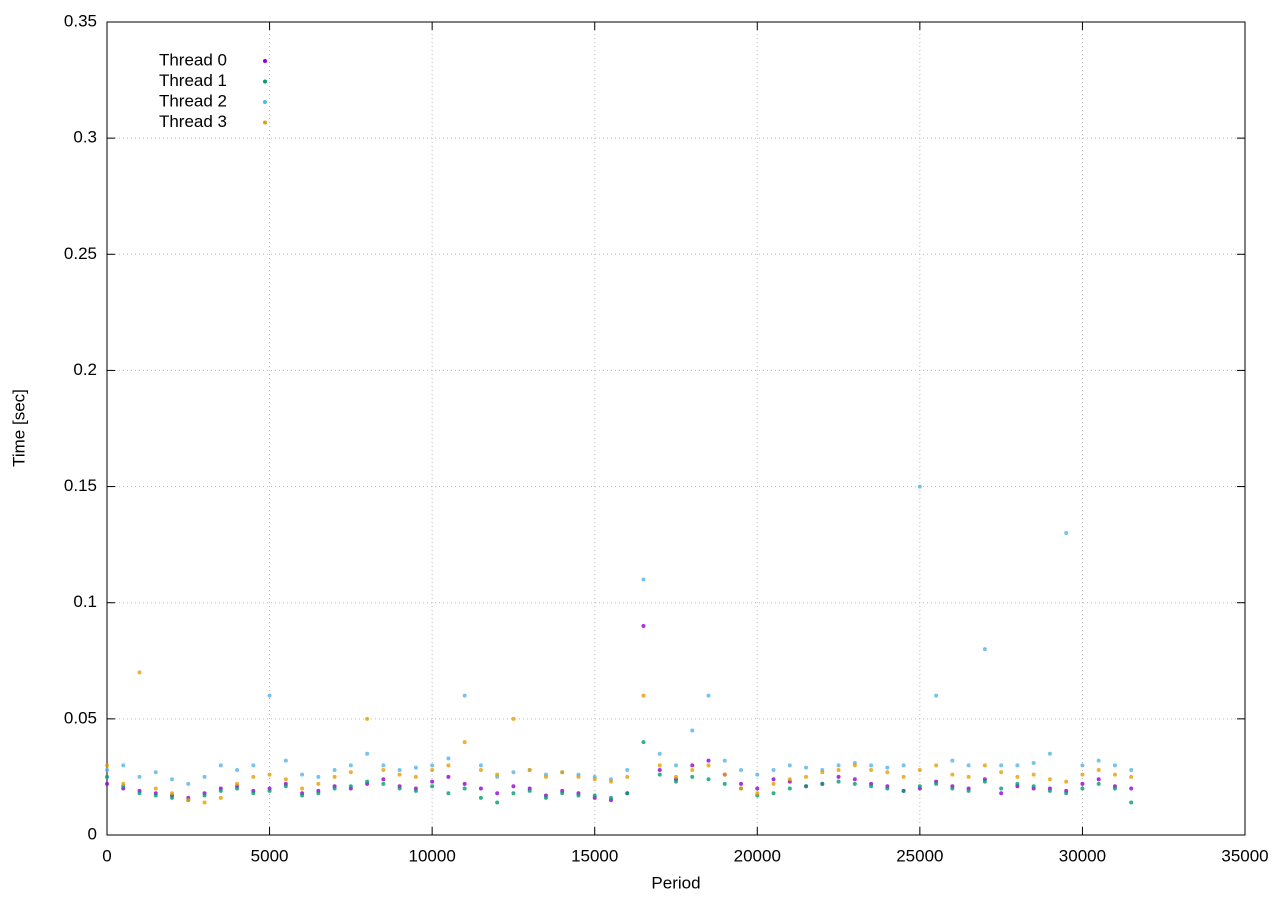  What do you see at coordinates (1244, 855) in the screenshot?
I see `x-tick-label: 35000` at bounding box center [1244, 855].